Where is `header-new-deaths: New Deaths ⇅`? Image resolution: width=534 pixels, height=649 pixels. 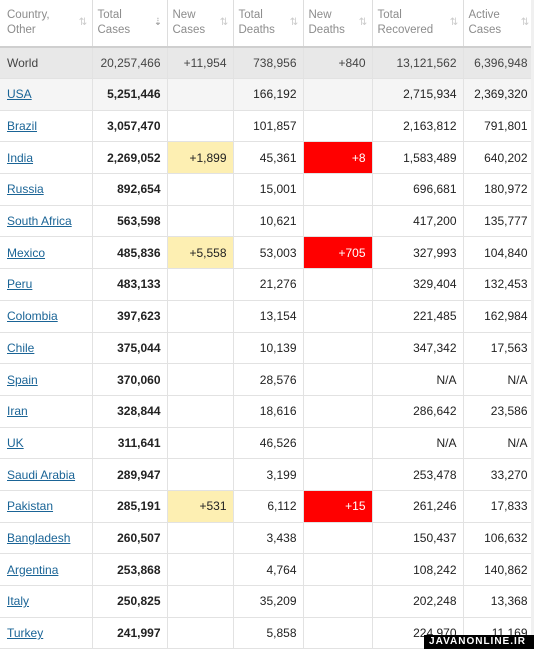 header-new-deaths: New Deaths ⇅ is located at coordinates (338, 24).